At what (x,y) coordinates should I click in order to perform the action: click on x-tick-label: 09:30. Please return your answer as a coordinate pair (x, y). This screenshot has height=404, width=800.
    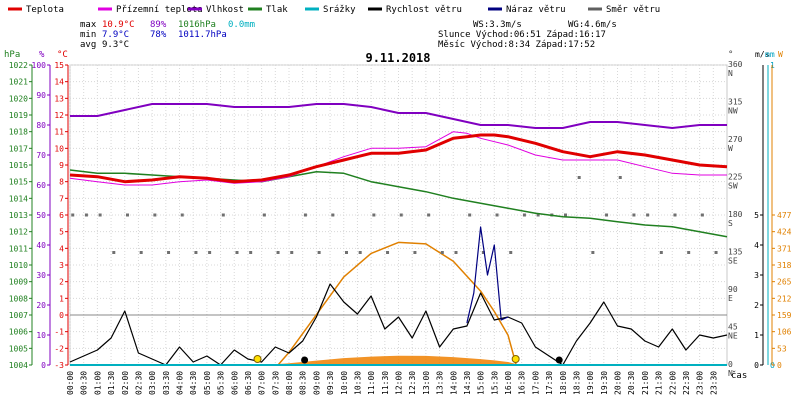
    Looking at the image, I should click on (330, 383).